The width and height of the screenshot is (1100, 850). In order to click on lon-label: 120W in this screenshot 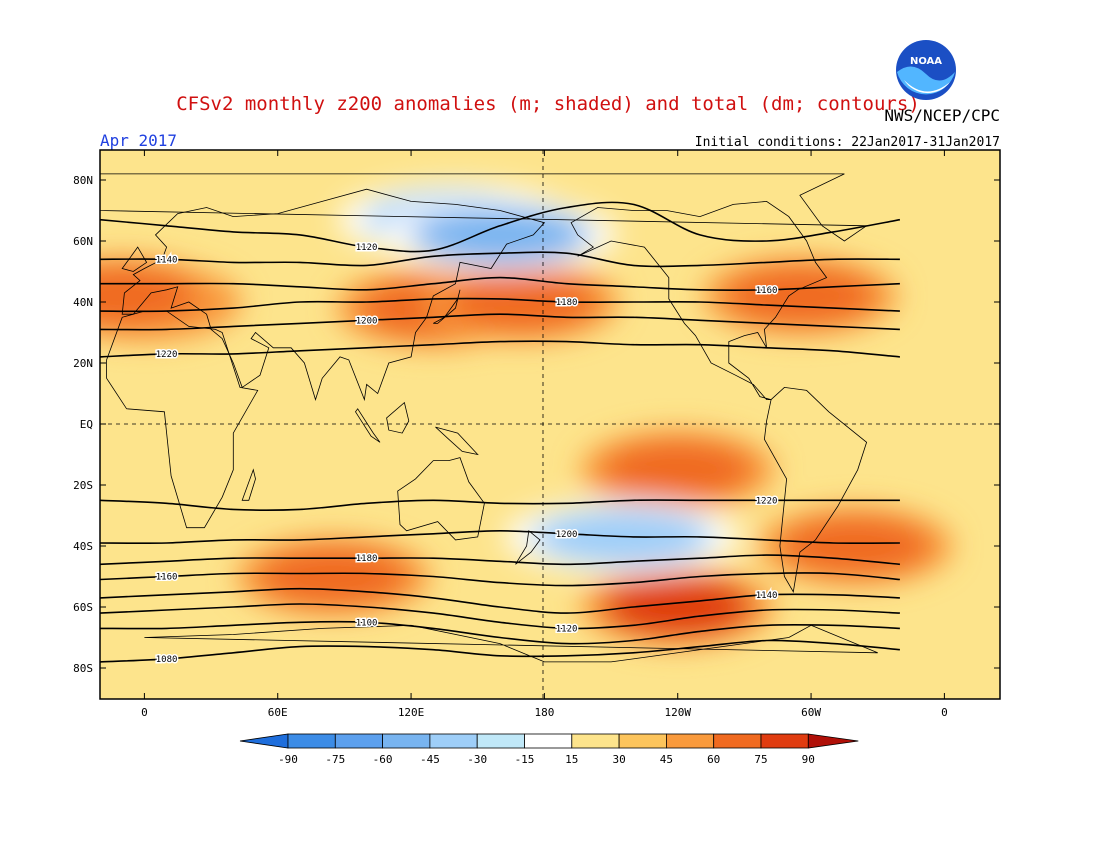, I will do `click(677, 712)`.